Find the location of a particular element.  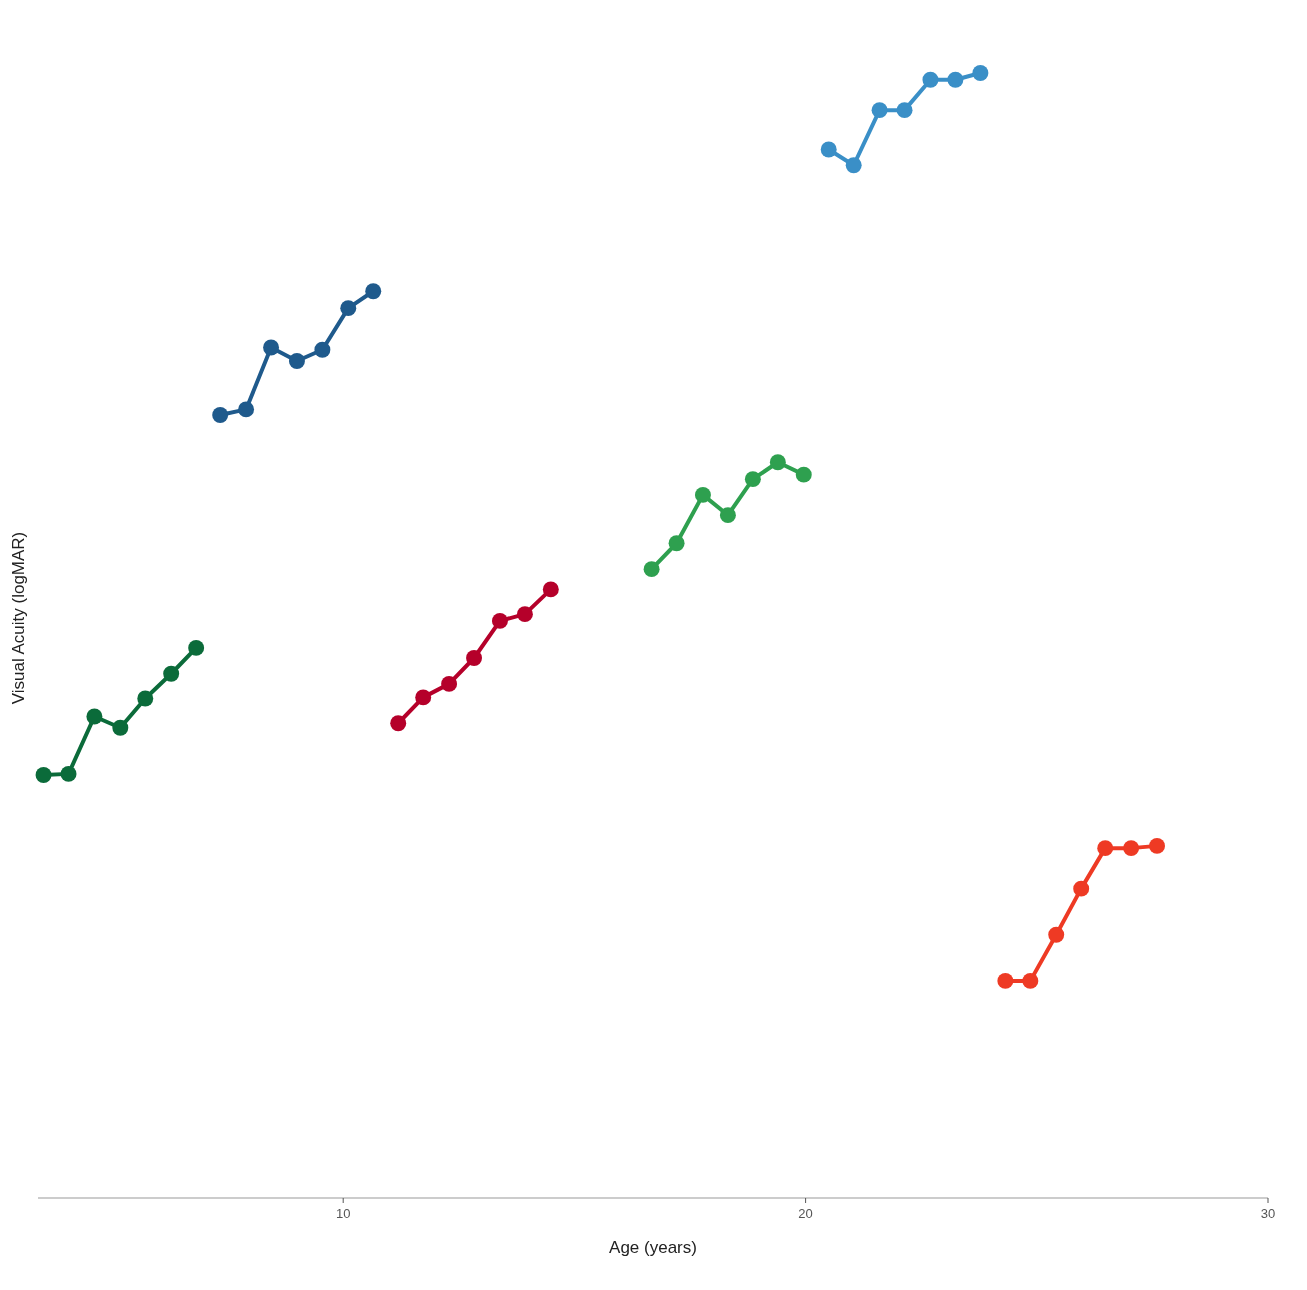

x-axis-title: Age (years) is located at coordinates (653, 1247).